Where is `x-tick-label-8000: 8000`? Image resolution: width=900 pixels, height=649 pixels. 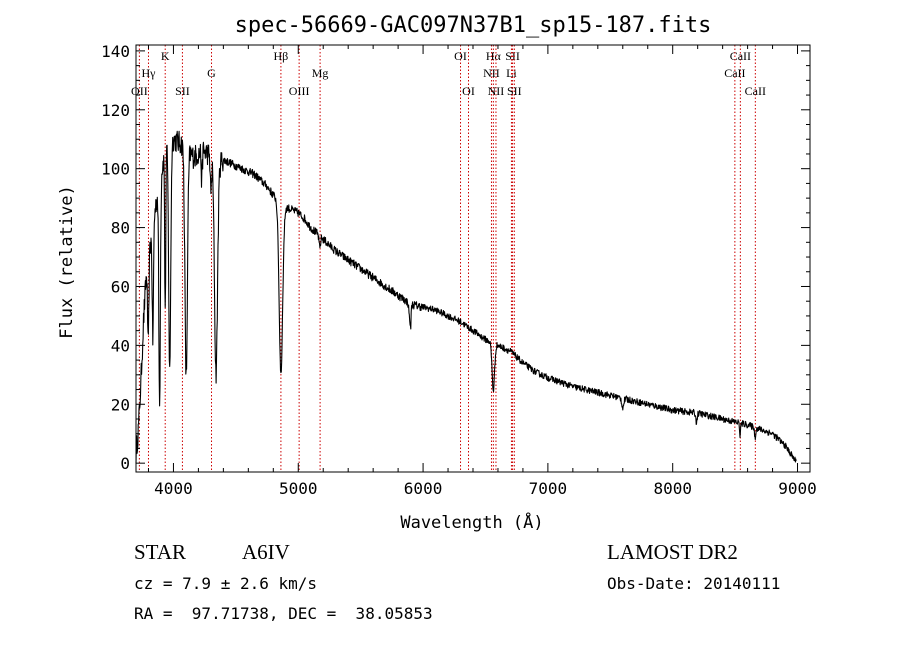
x-tick-label-8000: 8000 is located at coordinates (672, 488).